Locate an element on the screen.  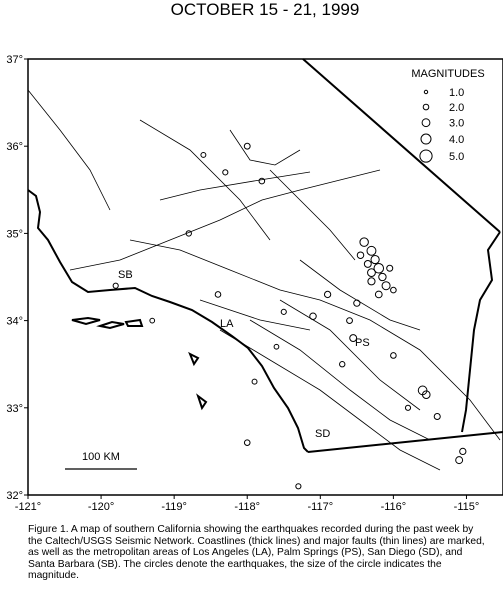
x-tick-label: -117° is located at coordinates (321, 507).